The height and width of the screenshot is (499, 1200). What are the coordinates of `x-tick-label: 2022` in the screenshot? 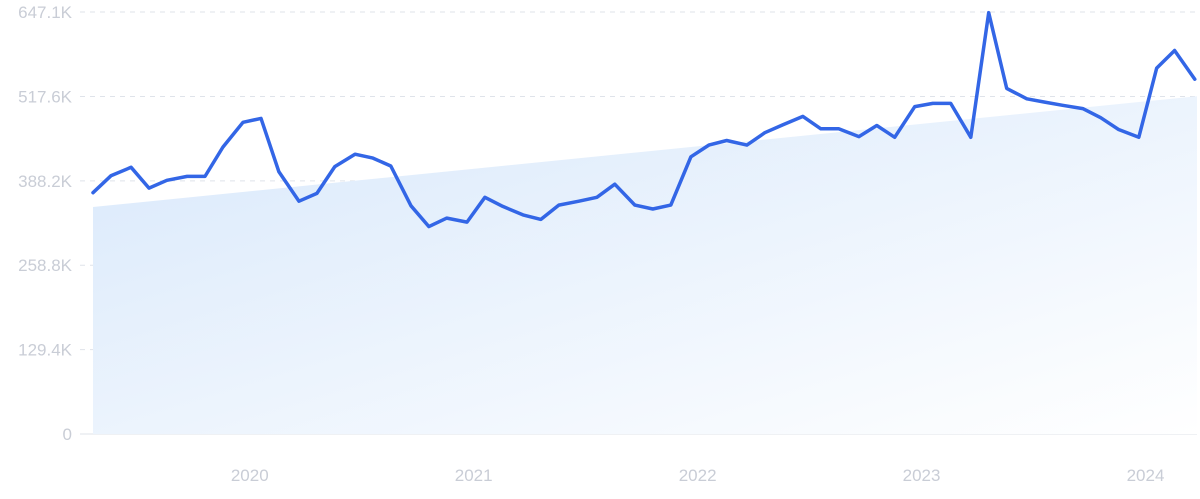 It's located at (698, 475).